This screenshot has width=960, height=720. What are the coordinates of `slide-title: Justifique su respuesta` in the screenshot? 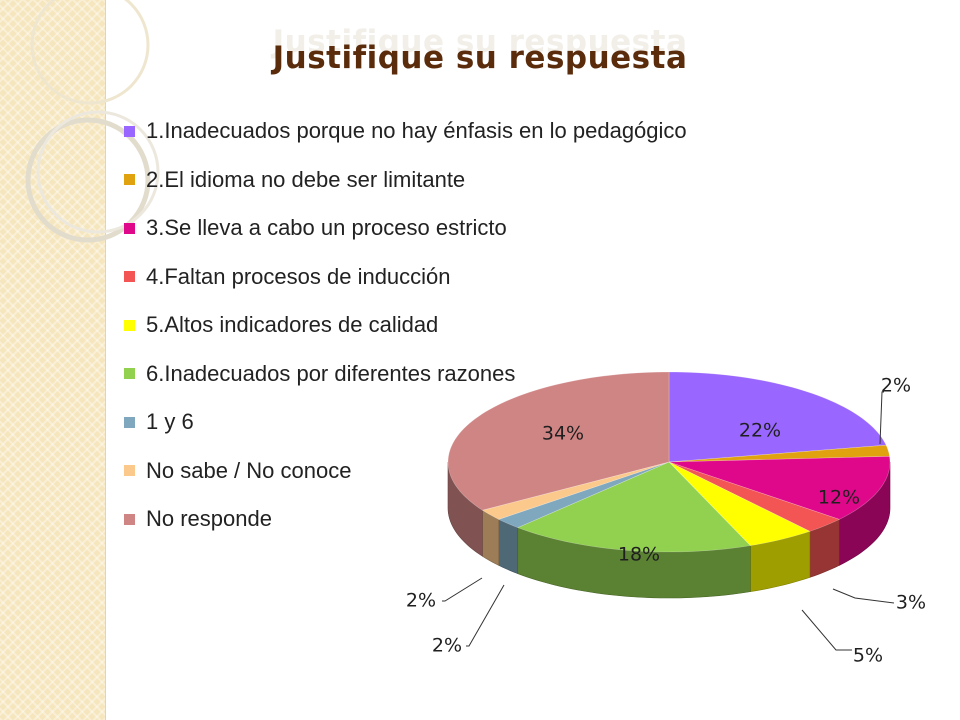 It's located at (480, 58).